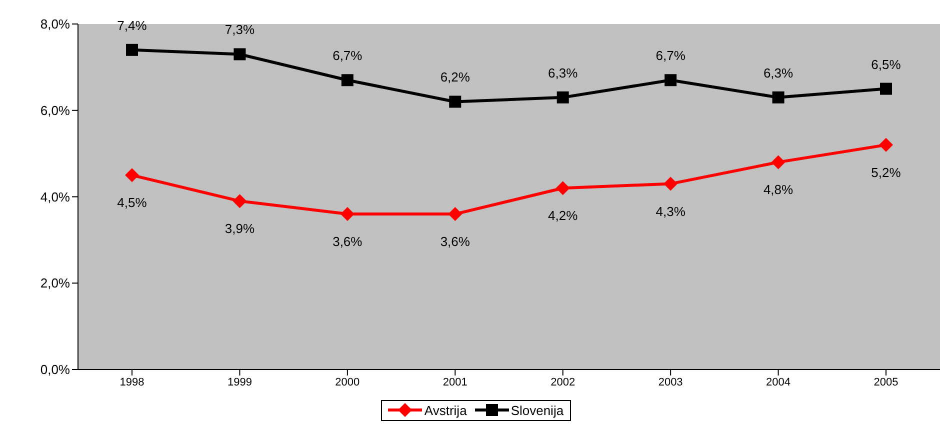  What do you see at coordinates (778, 190) in the screenshot?
I see `data-label: 4,8%` at bounding box center [778, 190].